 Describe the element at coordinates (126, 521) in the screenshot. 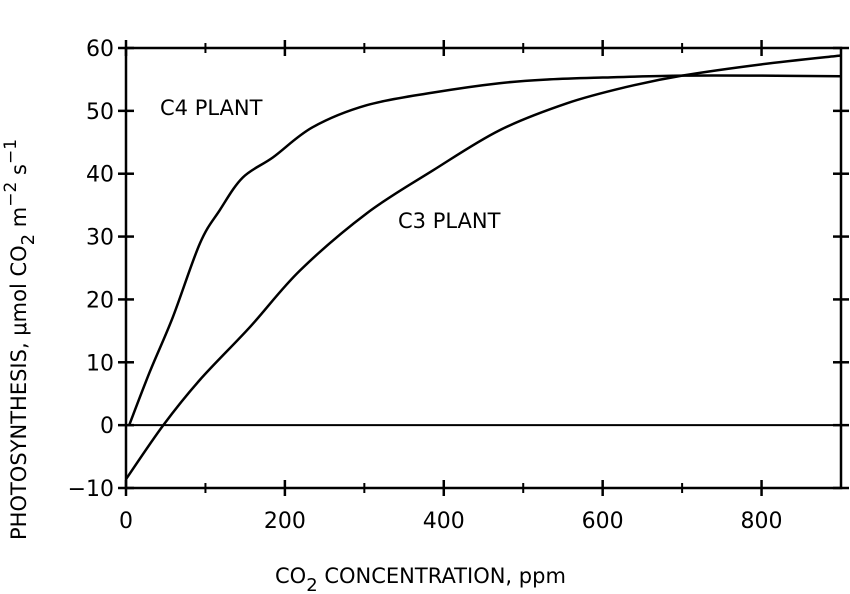

I see `x-tick-label: 0` at that location.